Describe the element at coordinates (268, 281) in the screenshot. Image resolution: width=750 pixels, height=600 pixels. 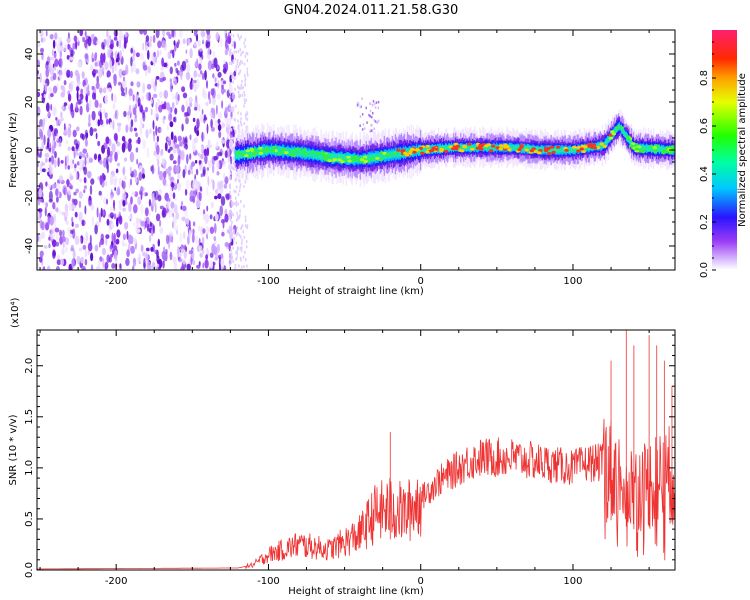
I see `spectrogram-x-tick-label: -100` at that location.